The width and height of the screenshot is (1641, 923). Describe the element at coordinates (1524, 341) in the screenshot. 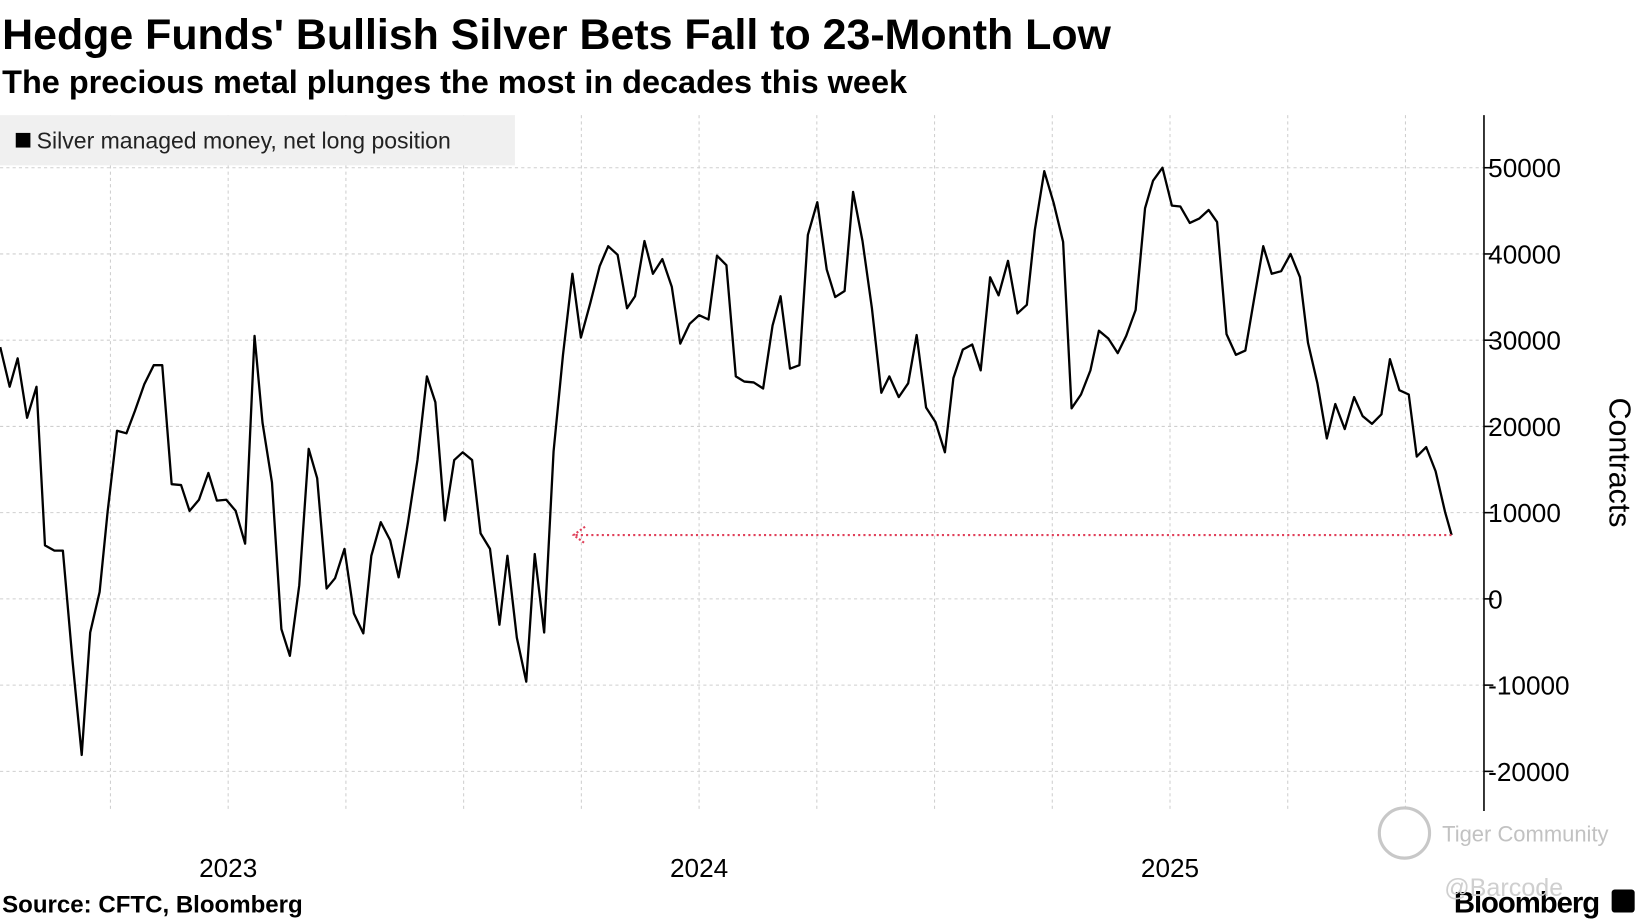

I see `y-tick-label: 30000` at that location.